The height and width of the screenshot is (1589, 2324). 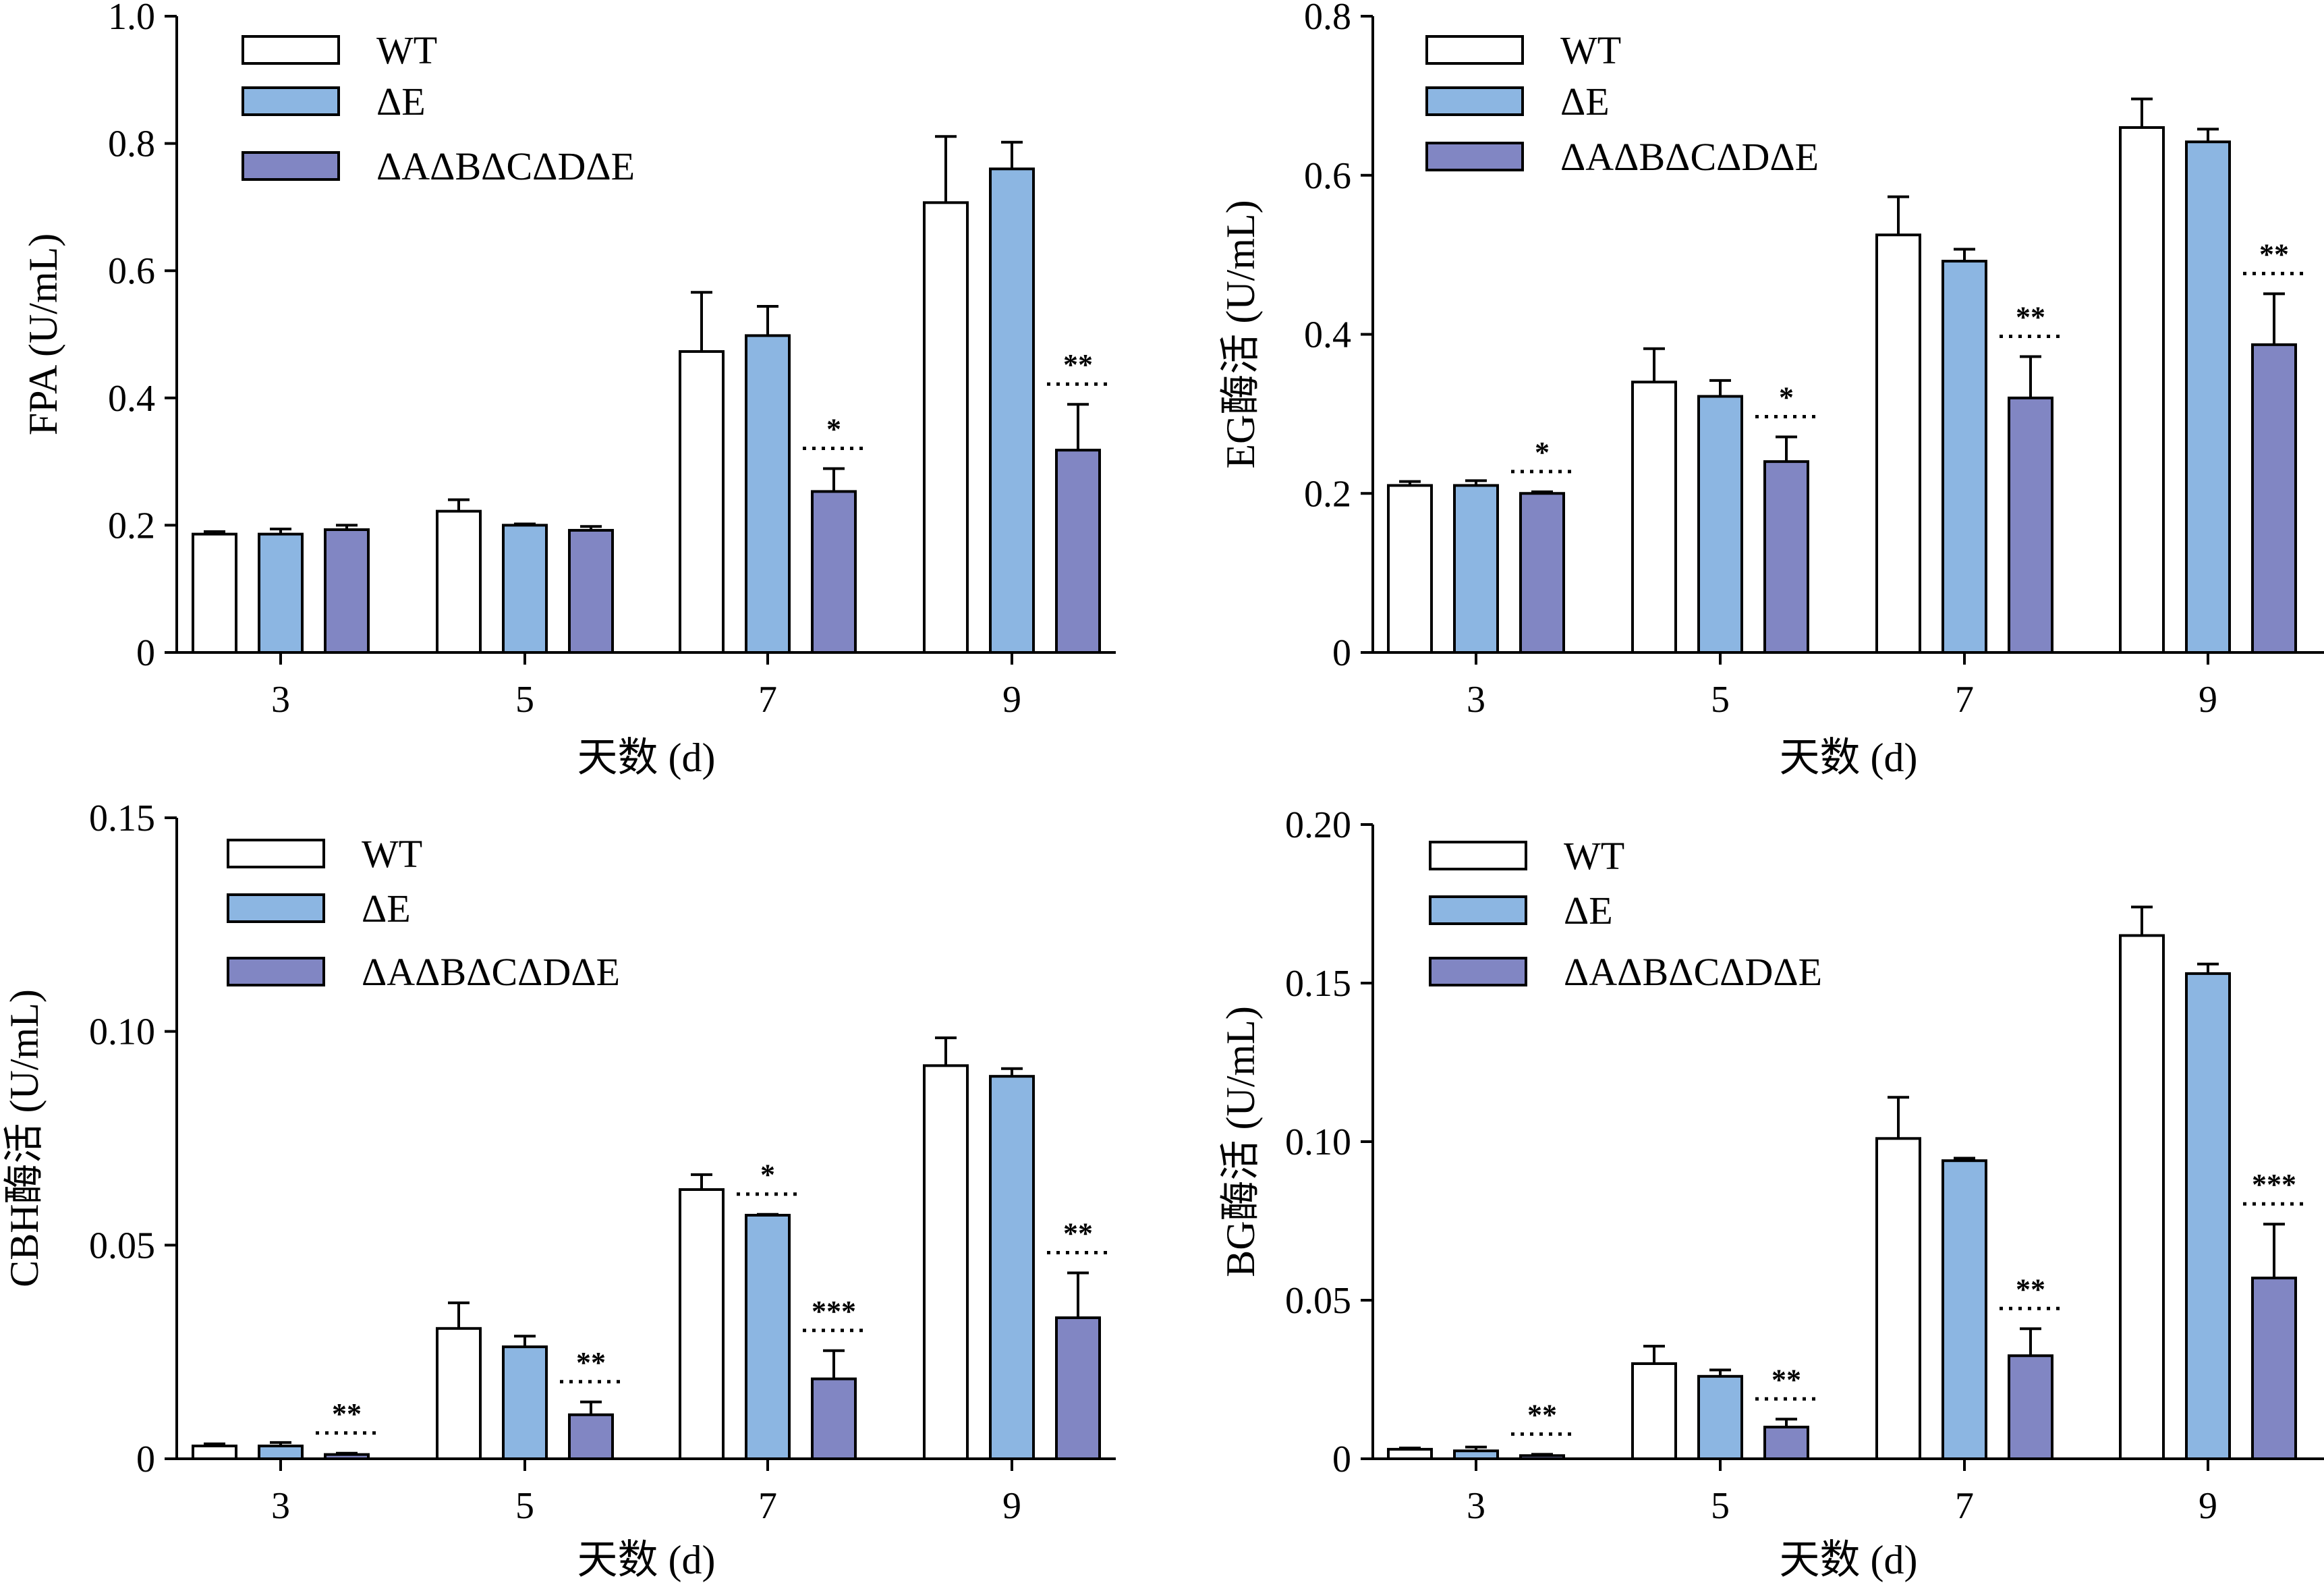 What do you see at coordinates (1318, 984) in the screenshot?
I see `y-tick-label: 0.15` at bounding box center [1318, 984].